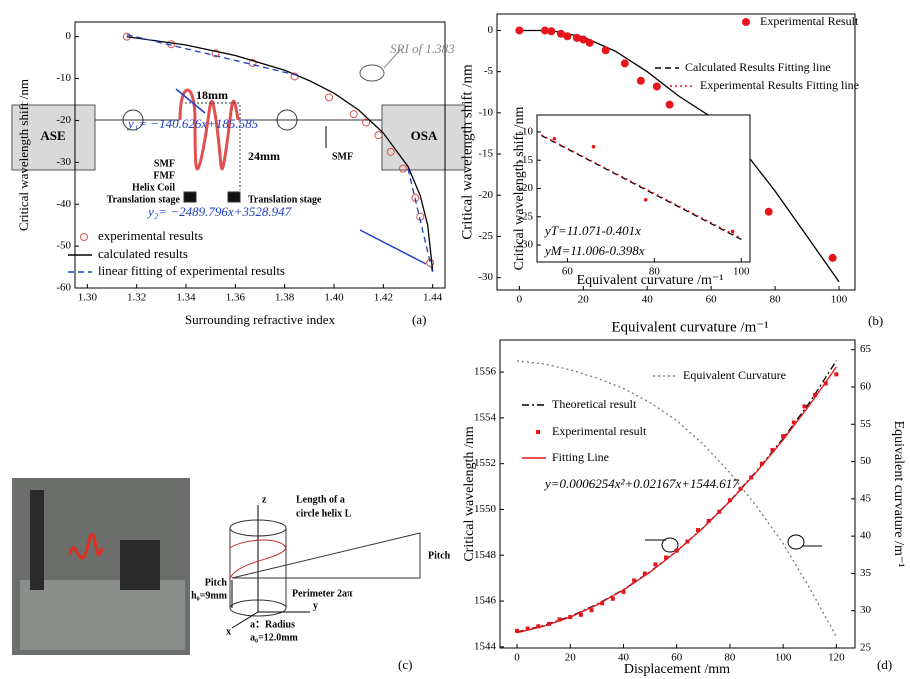 This screenshot has width=910, height=679. Describe the element at coordinates (594, 404) in the screenshot. I see `legend-label: Theoretical result` at that location.